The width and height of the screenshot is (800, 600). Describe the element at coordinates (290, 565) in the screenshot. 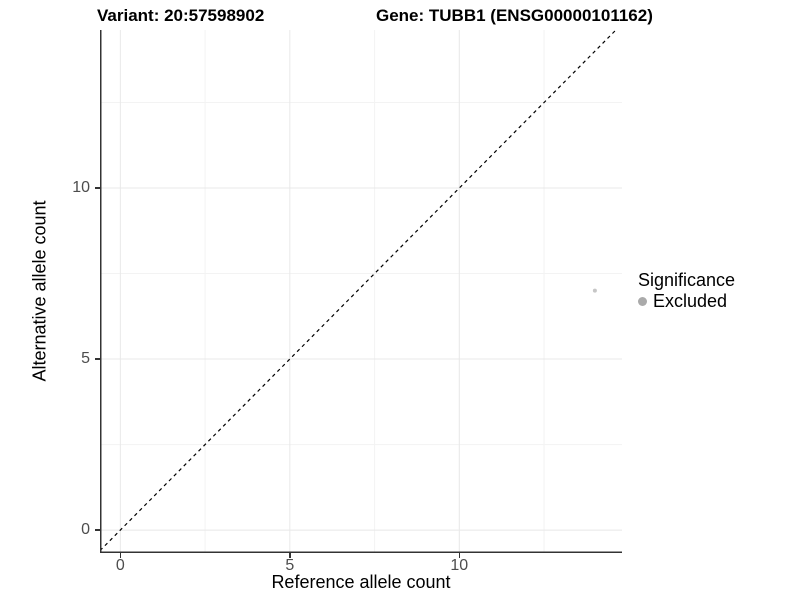

I see `x-tick-label: 5` at that location.